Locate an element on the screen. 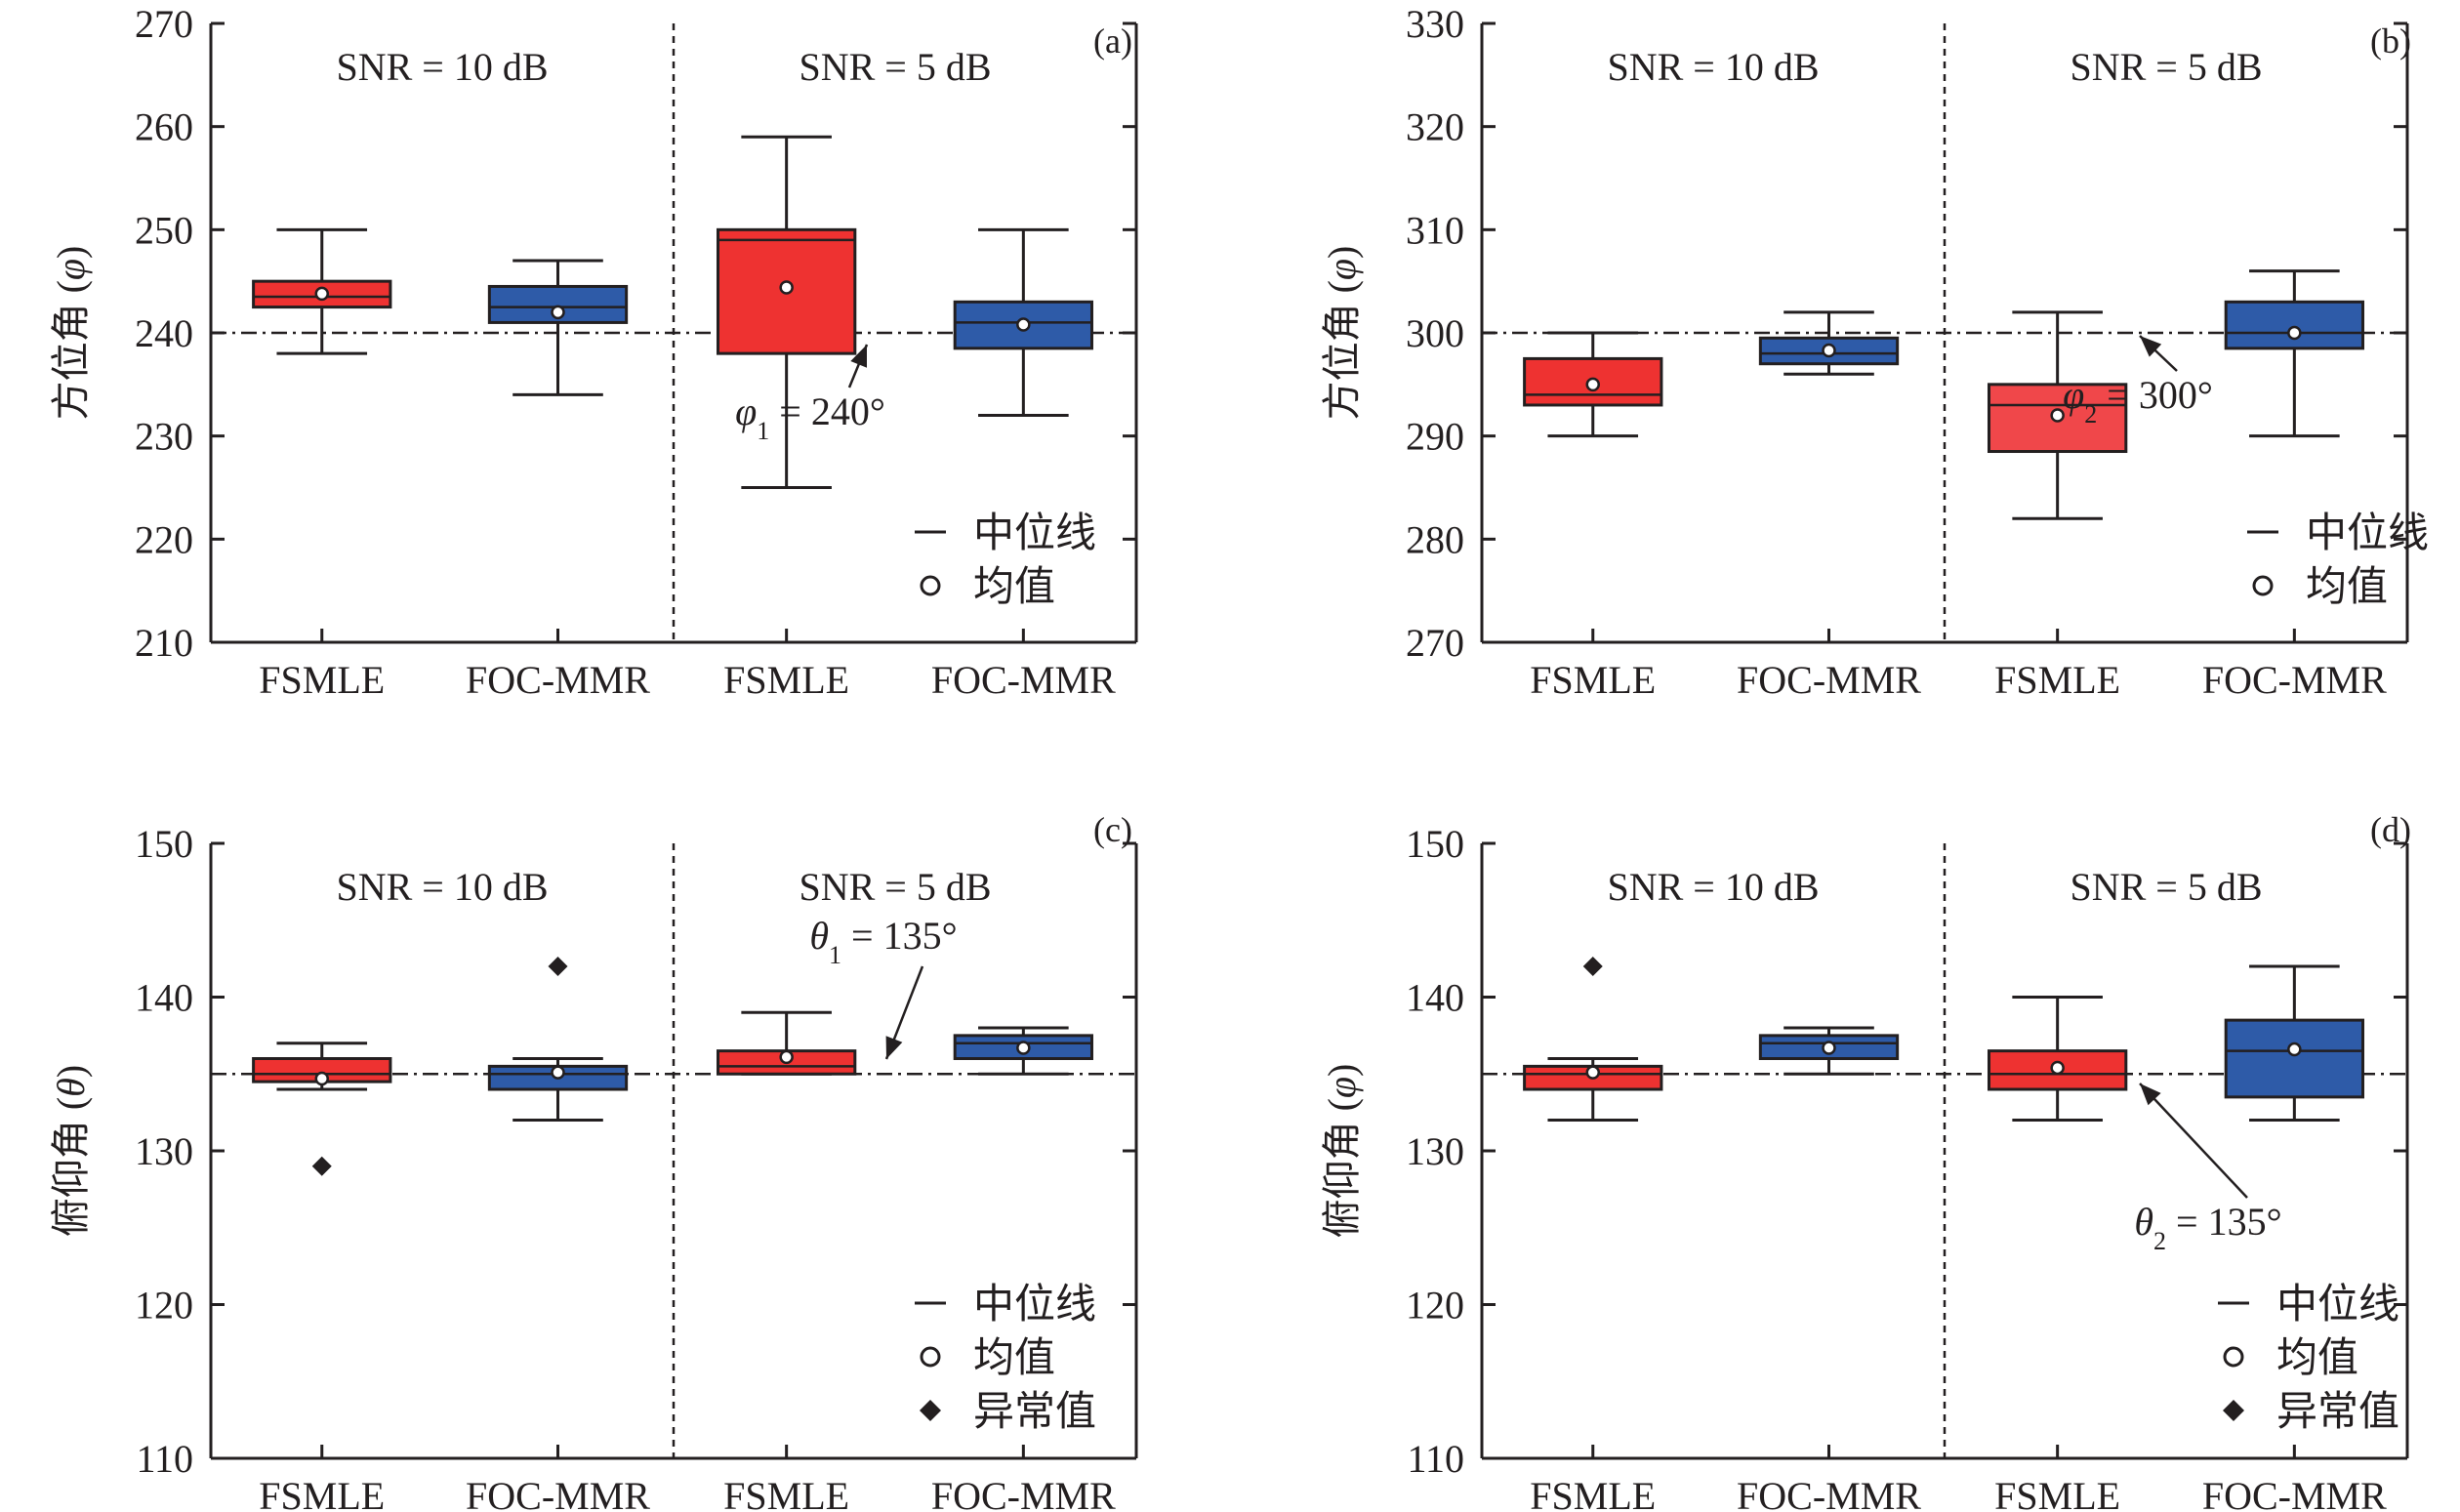  reference-annotation: θ1 = 135° is located at coordinates (883, 987).